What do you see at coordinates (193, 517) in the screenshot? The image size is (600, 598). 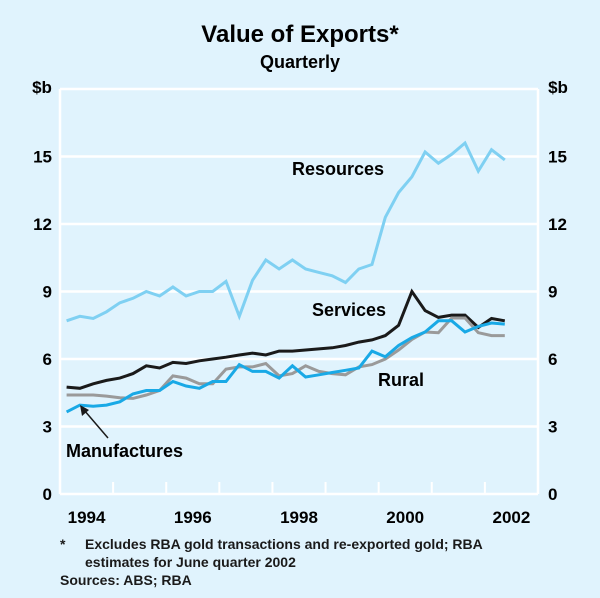 I see `x-tick-label: 1996` at bounding box center [193, 517].